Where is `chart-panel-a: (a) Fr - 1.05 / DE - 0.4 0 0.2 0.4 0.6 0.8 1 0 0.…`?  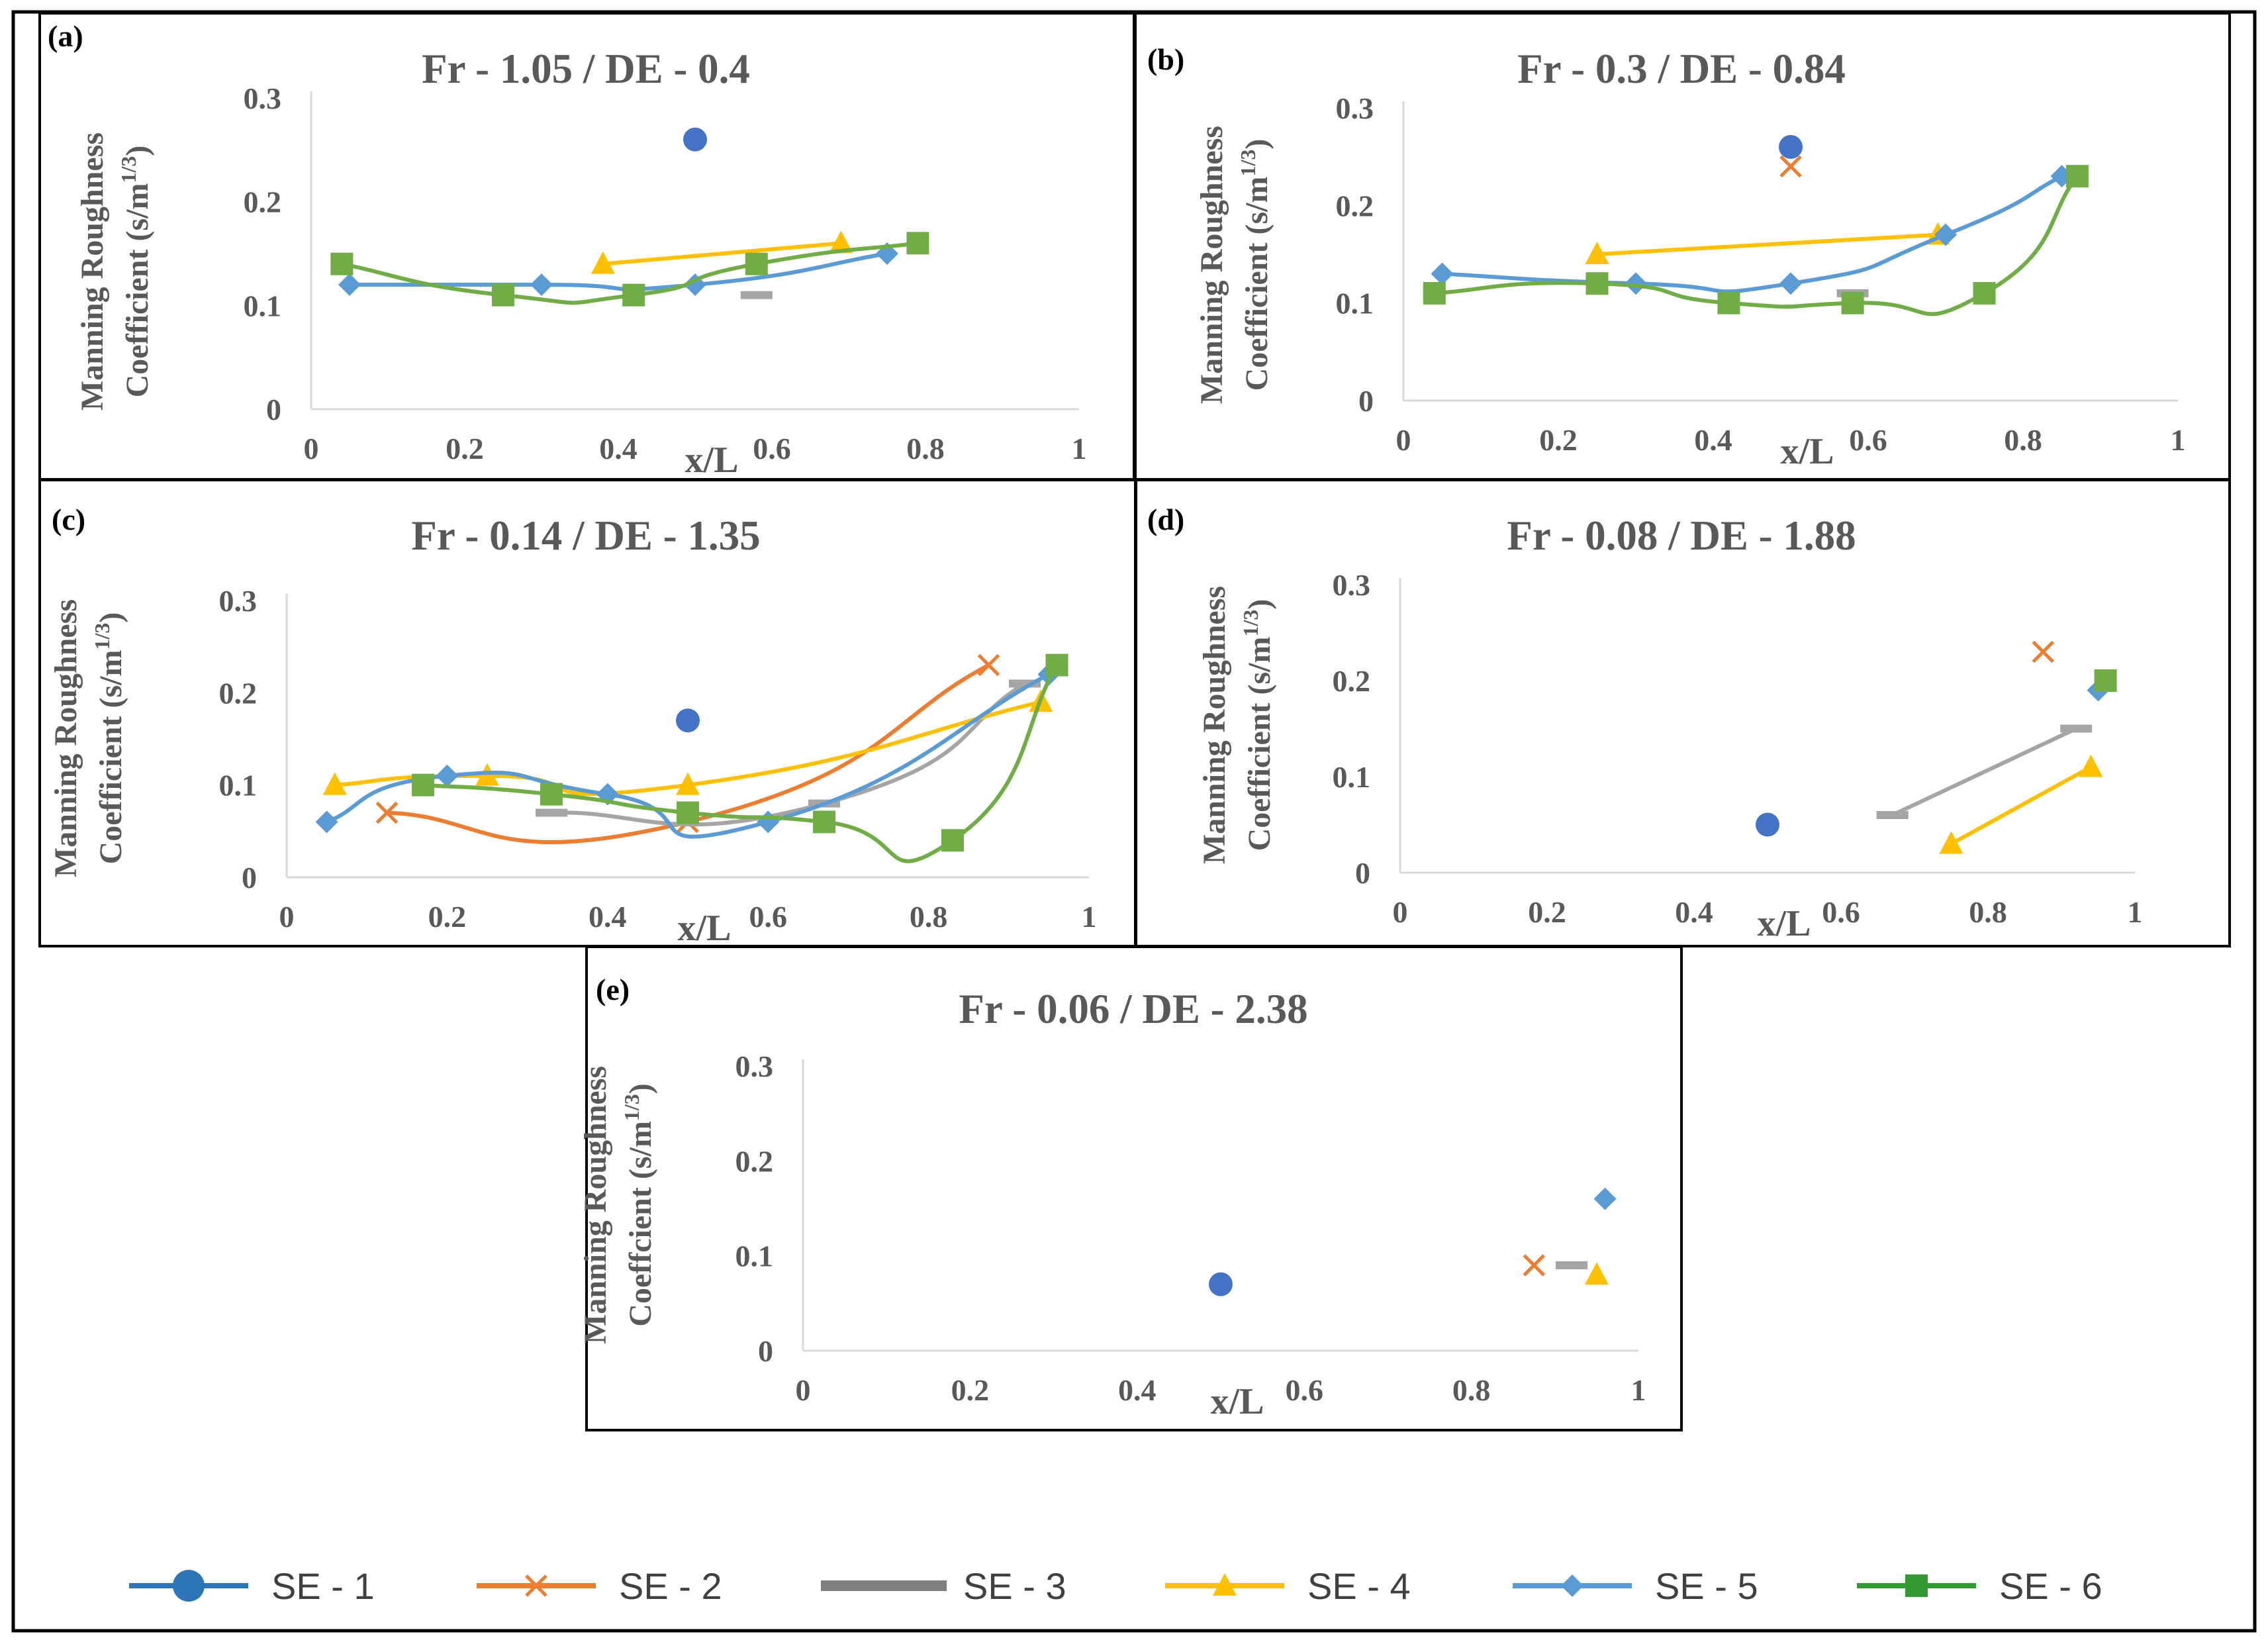 chart-panel-a: (a) Fr - 1.05 / DE - 0.4 0 0.2 0.4 0.6 0.8 1 0 0.… is located at coordinates (567, 250).